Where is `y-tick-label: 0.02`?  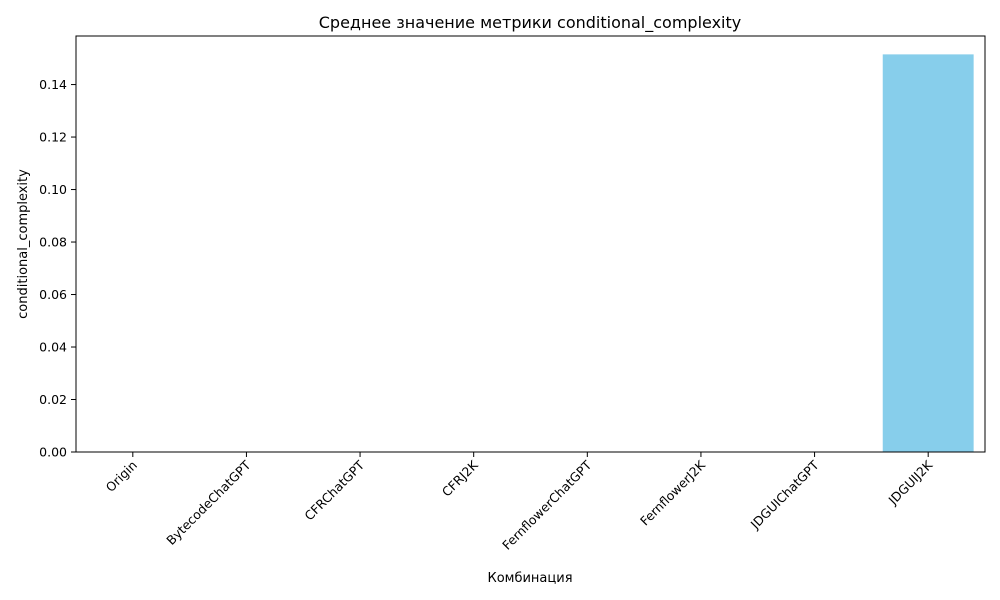 y-tick-label: 0.02 is located at coordinates (53, 399).